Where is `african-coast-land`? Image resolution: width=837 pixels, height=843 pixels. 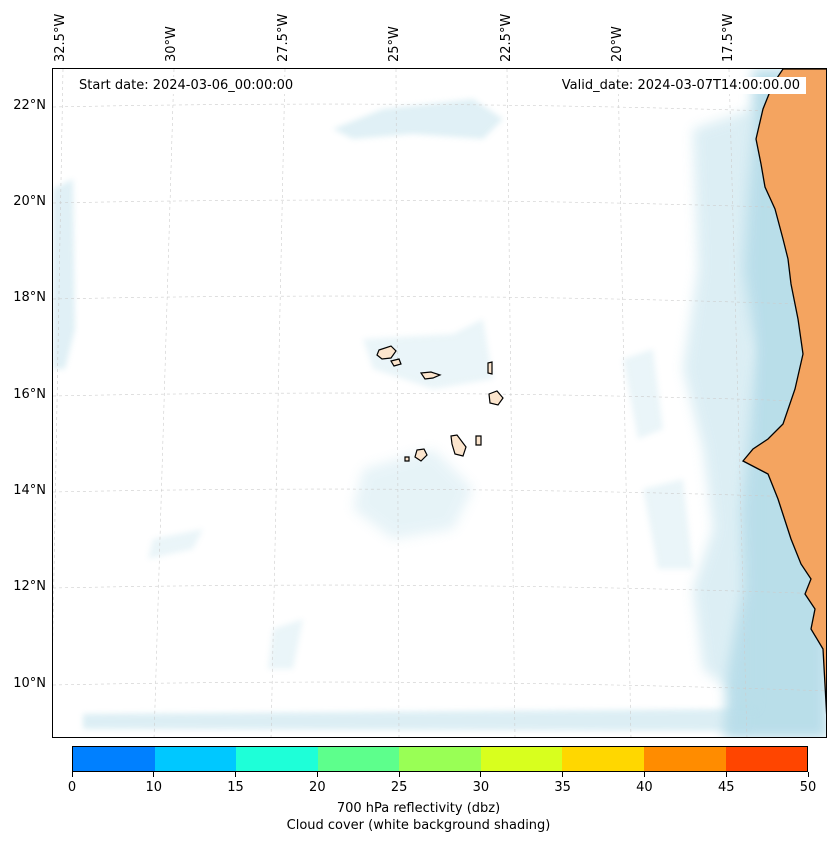
african-coast-land is located at coordinates (783, 392).